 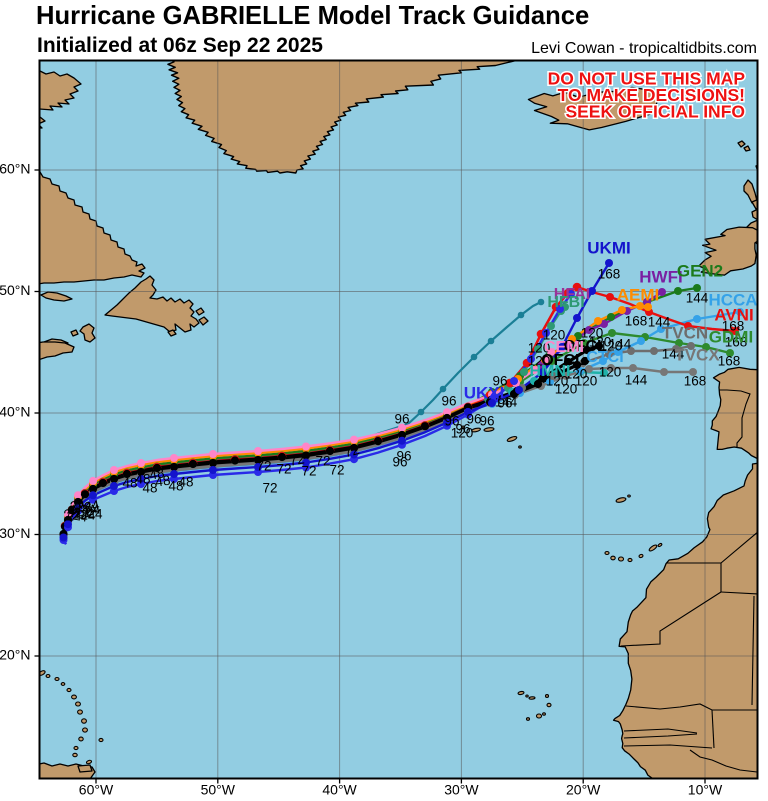 What do you see at coordinates (733, 314) in the screenshot?
I see `svg-text: AVNI` at bounding box center [733, 314].